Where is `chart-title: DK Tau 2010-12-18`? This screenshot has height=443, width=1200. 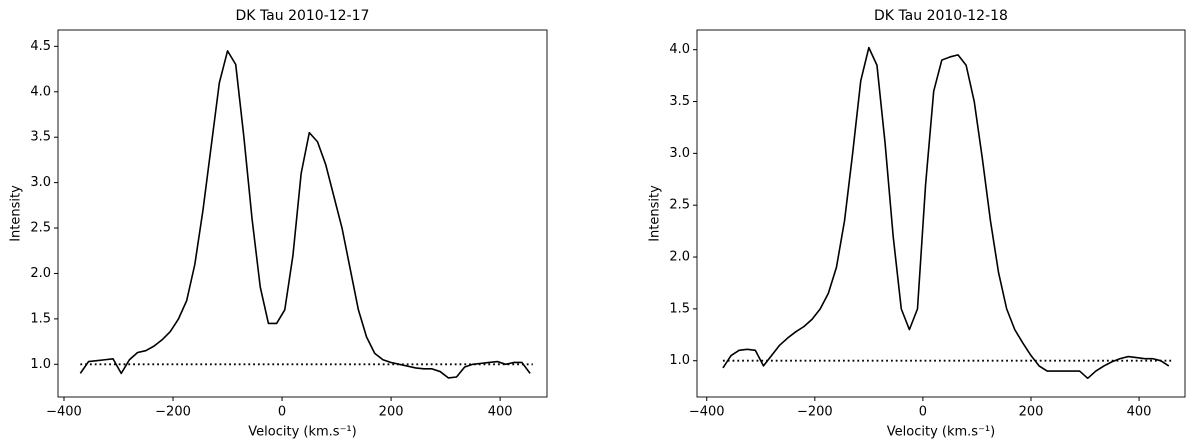
chart-title: DK Tau 2010-12-18 is located at coordinates (941, 16).